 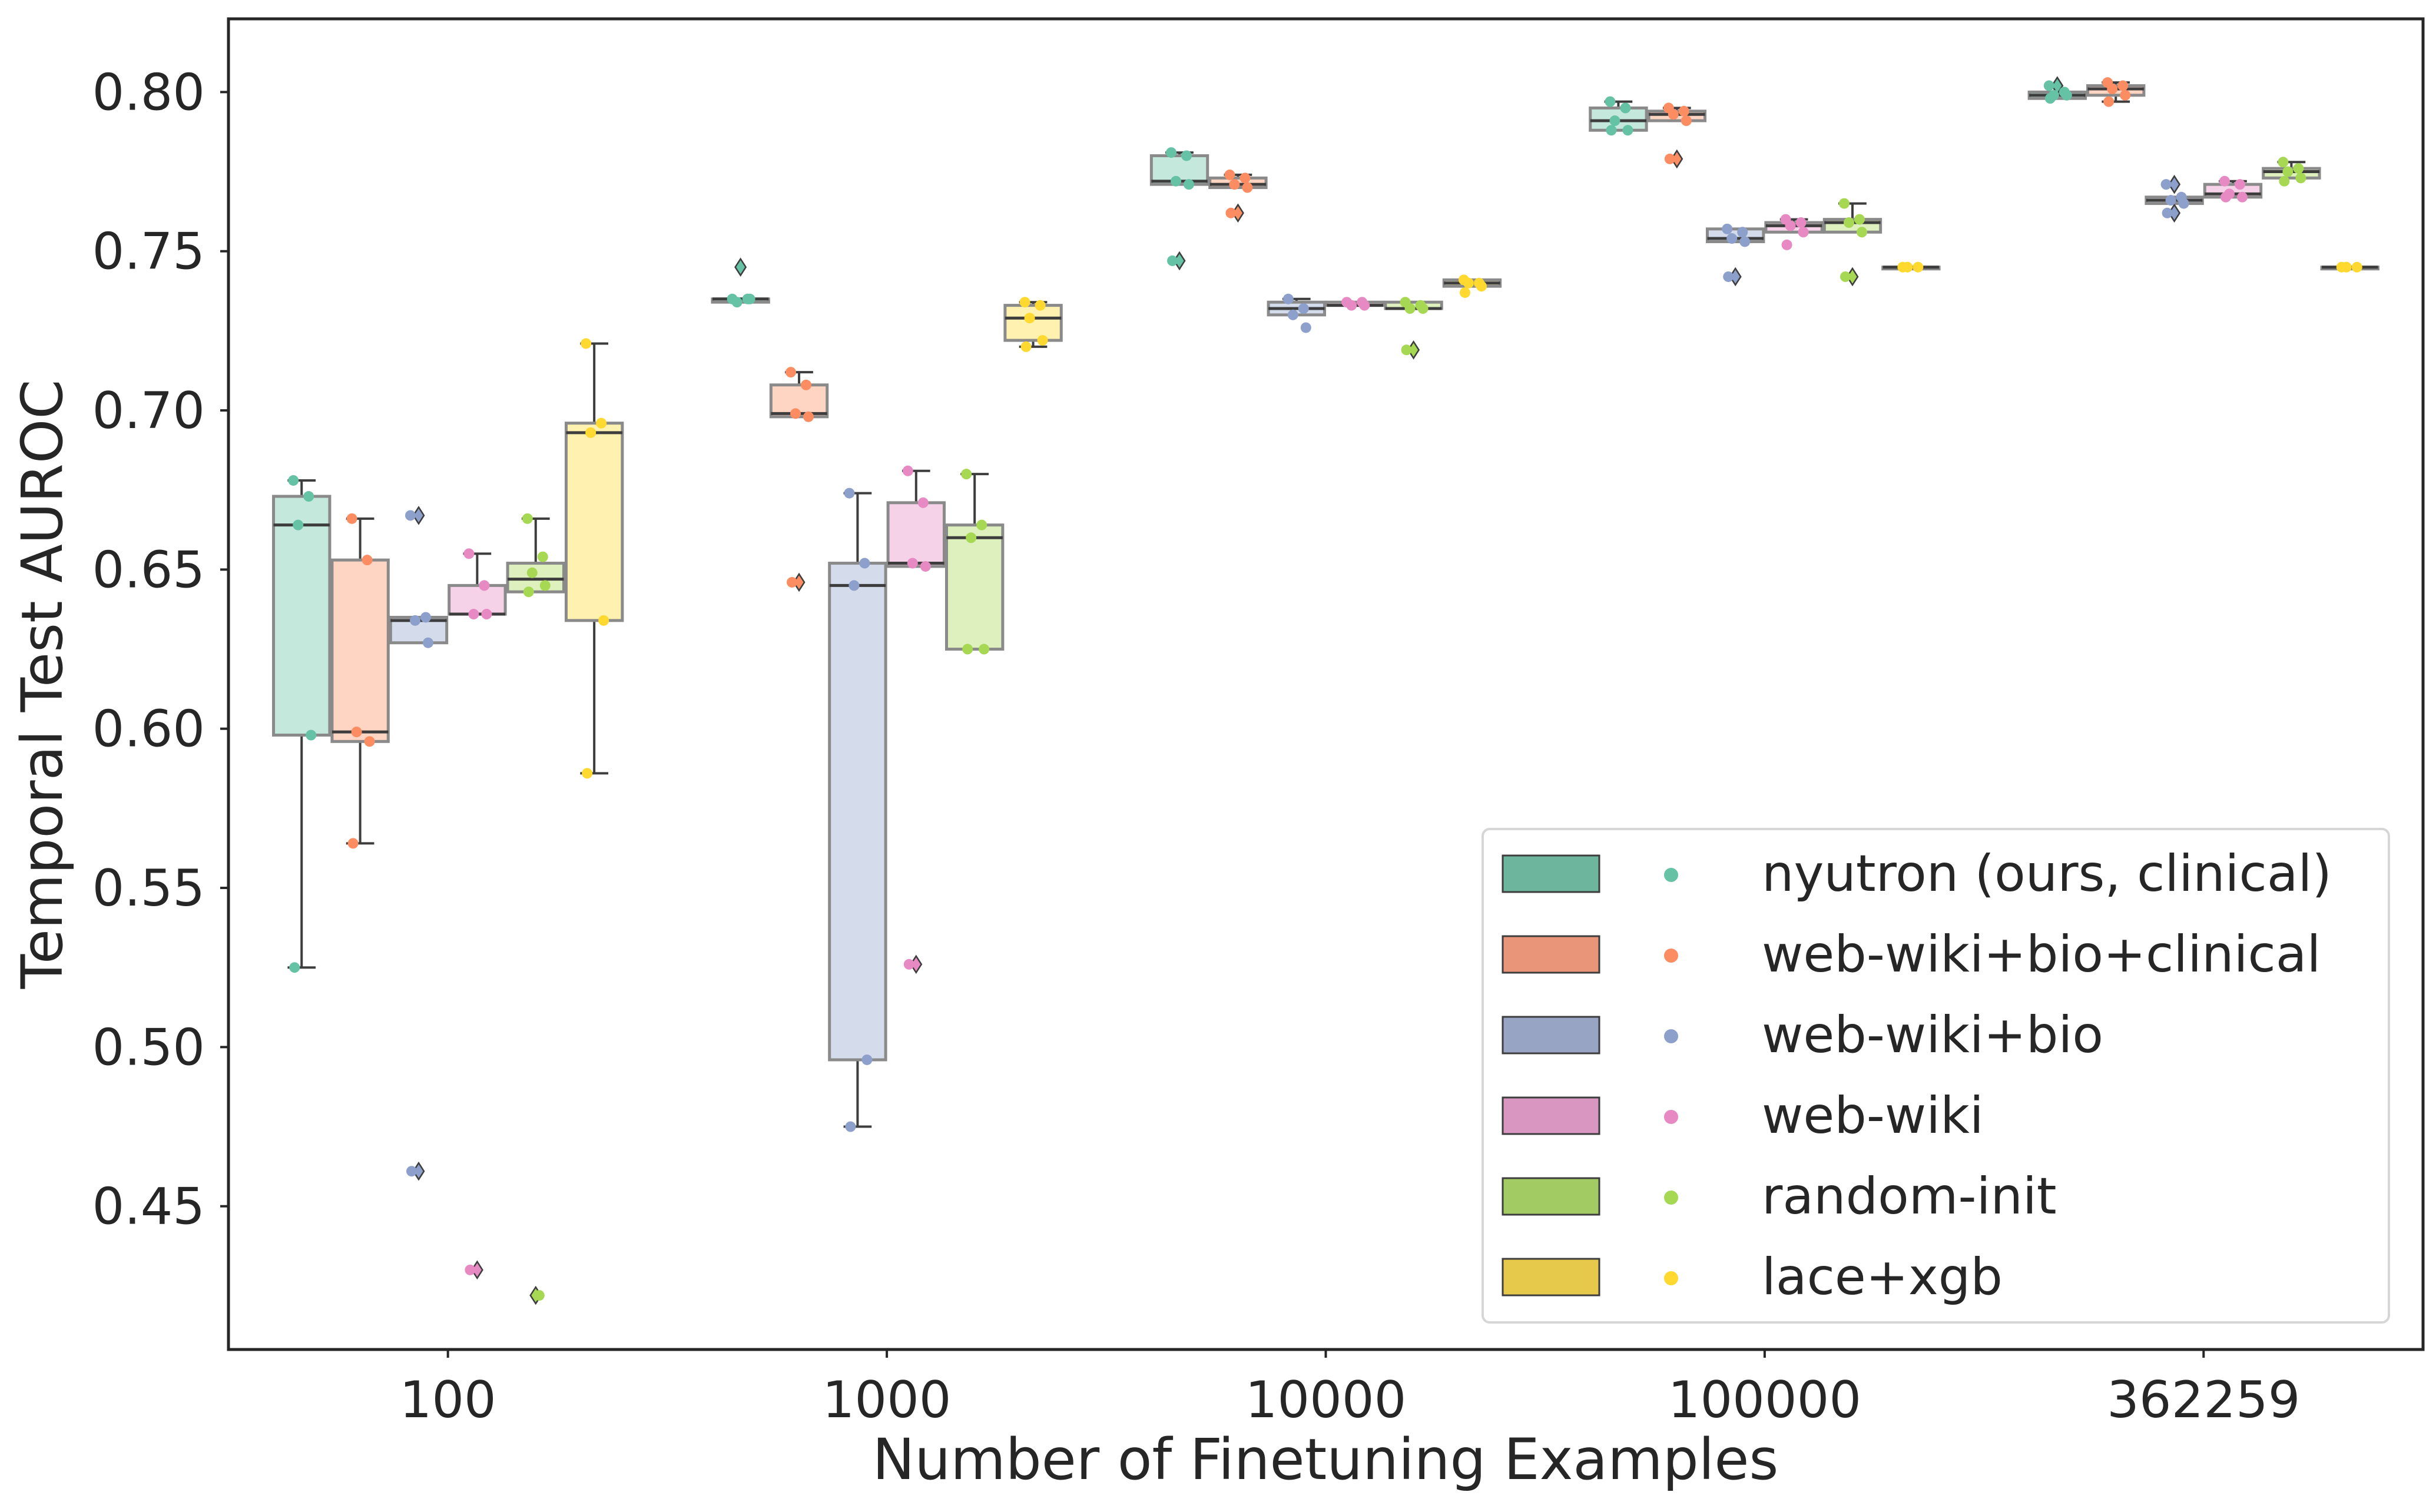 What do you see at coordinates (1764, 1400) in the screenshot?
I see `x-tick-label: 100000` at bounding box center [1764, 1400].